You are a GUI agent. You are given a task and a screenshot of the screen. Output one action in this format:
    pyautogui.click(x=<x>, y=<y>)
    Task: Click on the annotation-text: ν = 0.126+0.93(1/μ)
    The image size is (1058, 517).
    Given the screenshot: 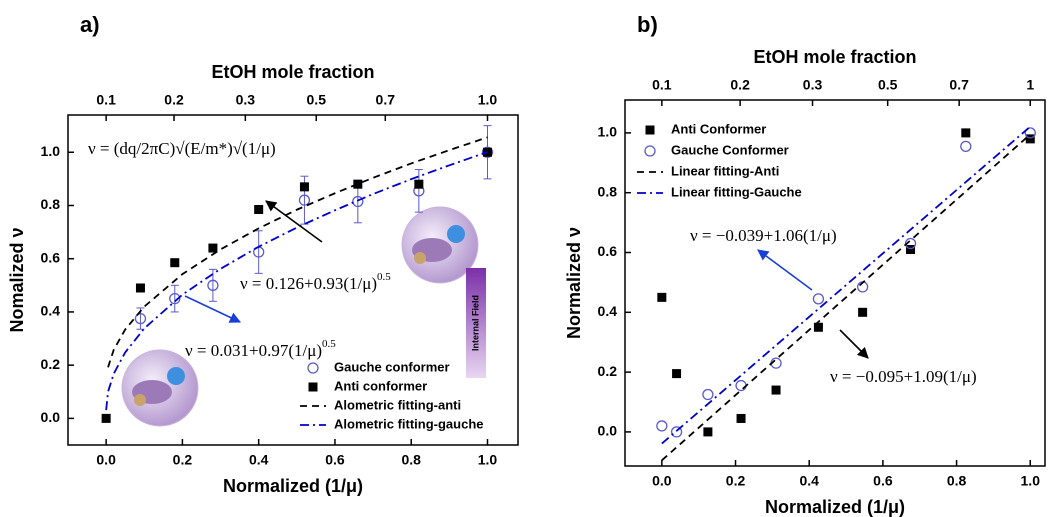 What is the action you would take?
    pyautogui.click(x=308, y=283)
    